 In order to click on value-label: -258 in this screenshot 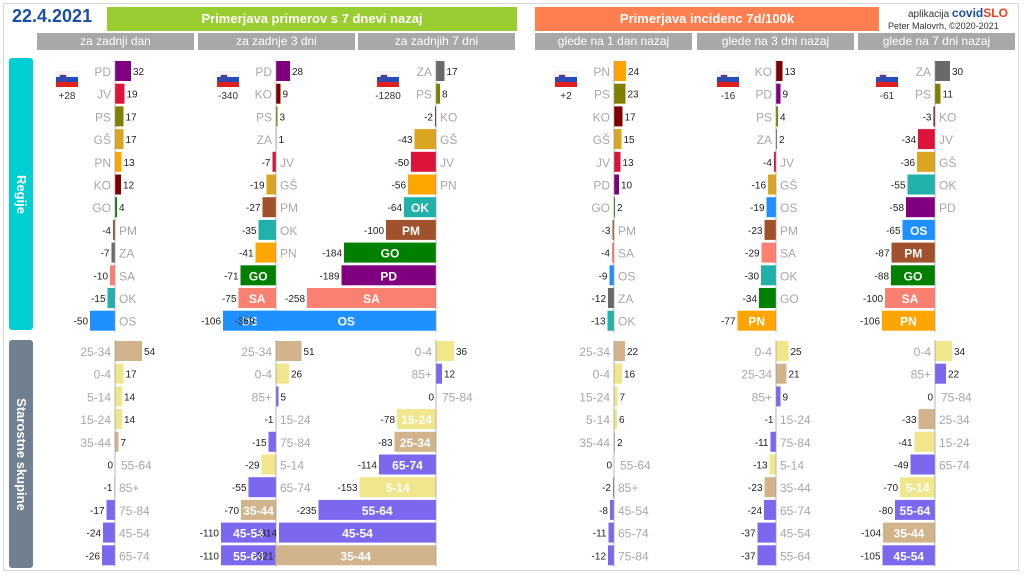, I will do `click(295, 299)`.